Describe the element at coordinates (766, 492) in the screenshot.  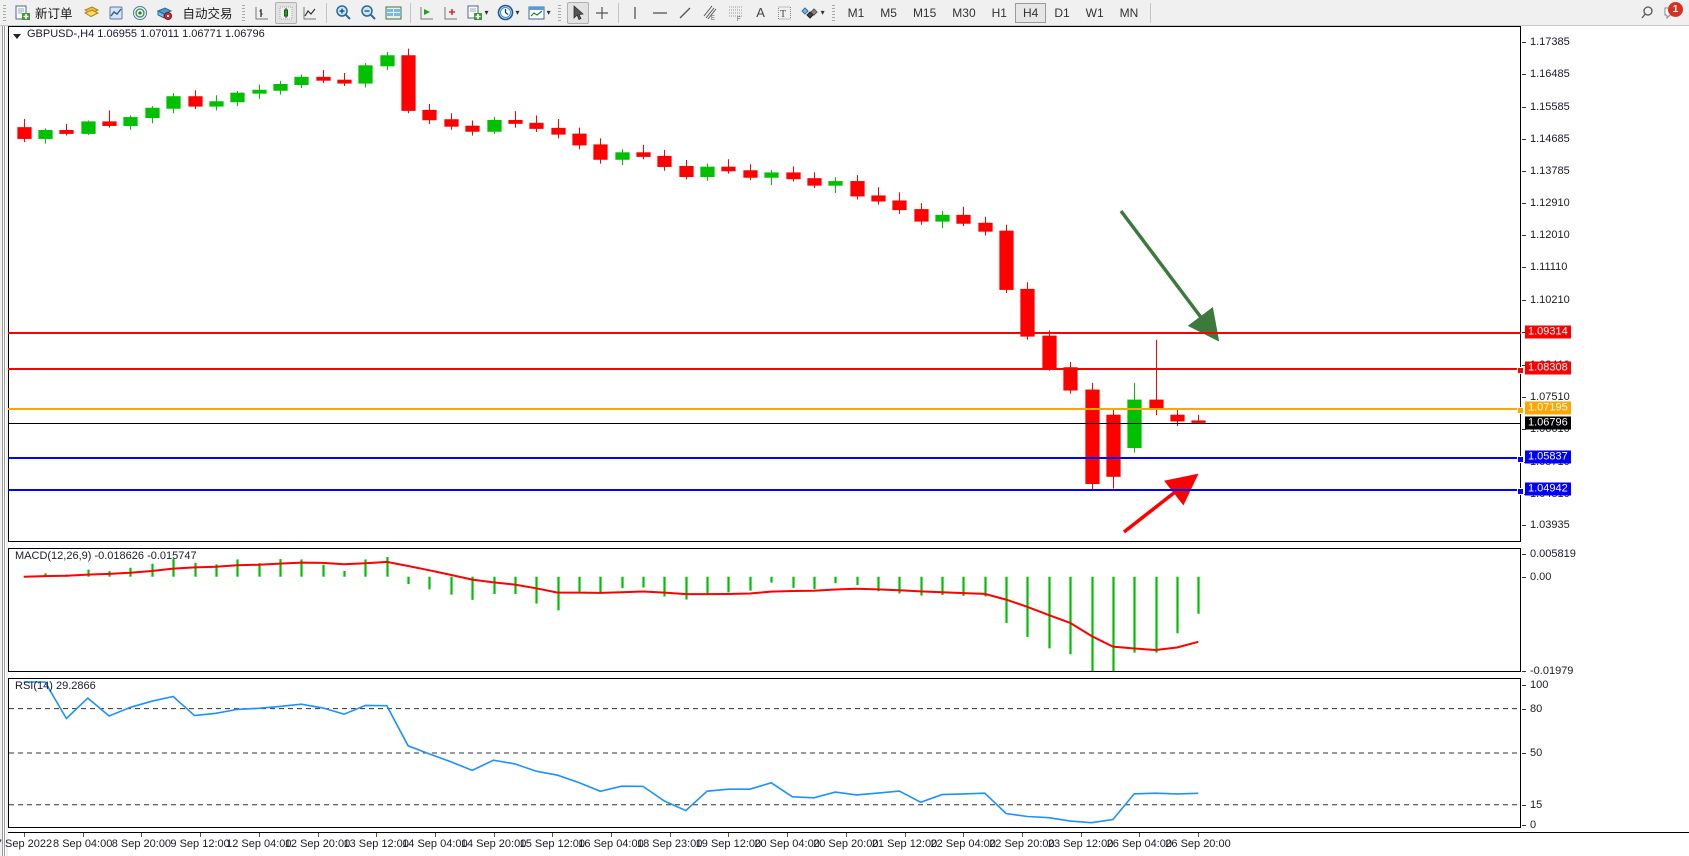
I see `price-line-support-lower` at that location.